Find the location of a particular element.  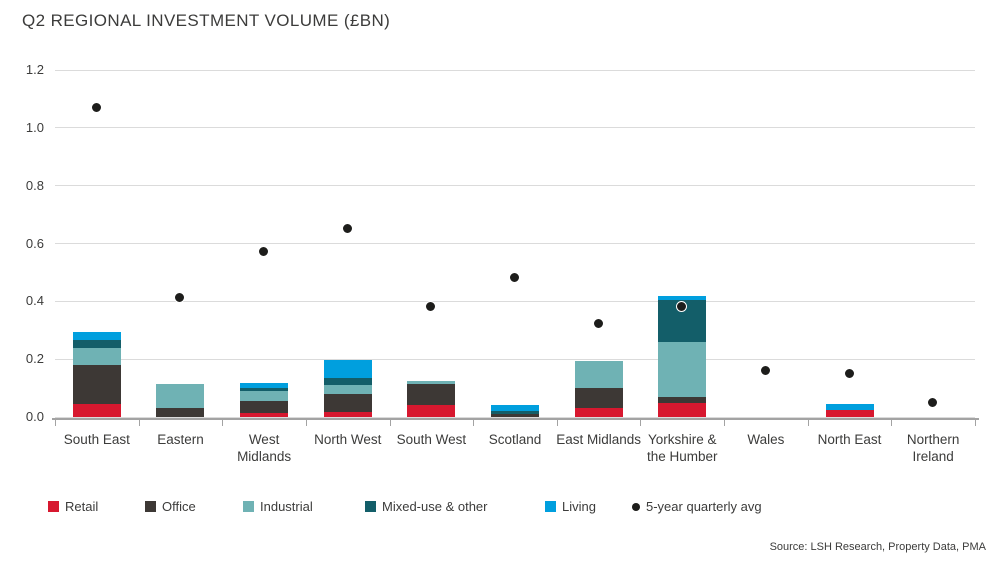

y-tick-label: 1.0 is located at coordinates (34, 127).